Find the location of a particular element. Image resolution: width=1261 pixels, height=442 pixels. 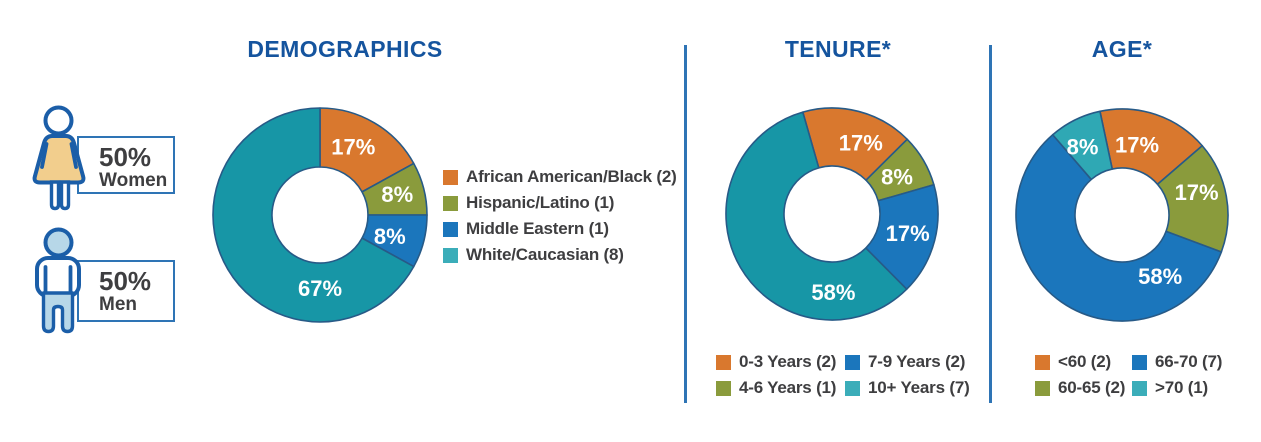

demographics-donut-chart: 17%8%8%67% is located at coordinates (320, 215).